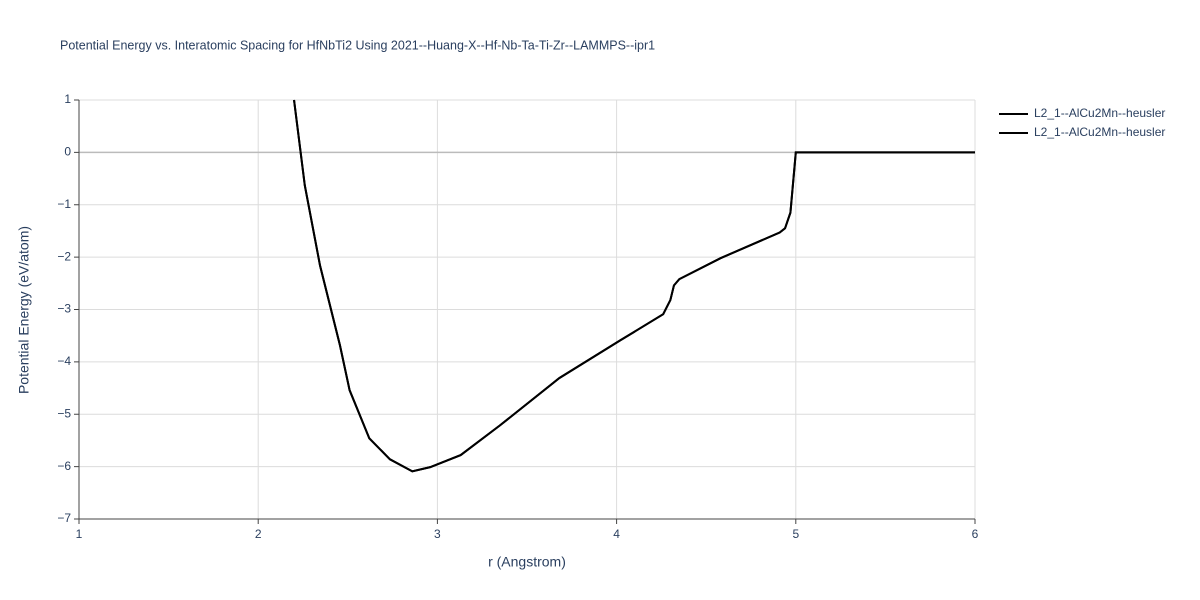 Image resolution: width=1200 pixels, height=600 pixels. Describe the element at coordinates (975, 534) in the screenshot. I see `x-tick-label: 6` at that location.